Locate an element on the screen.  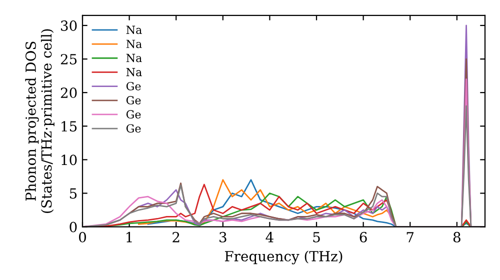
x-tick-label: 2 is located at coordinates (176, 237).